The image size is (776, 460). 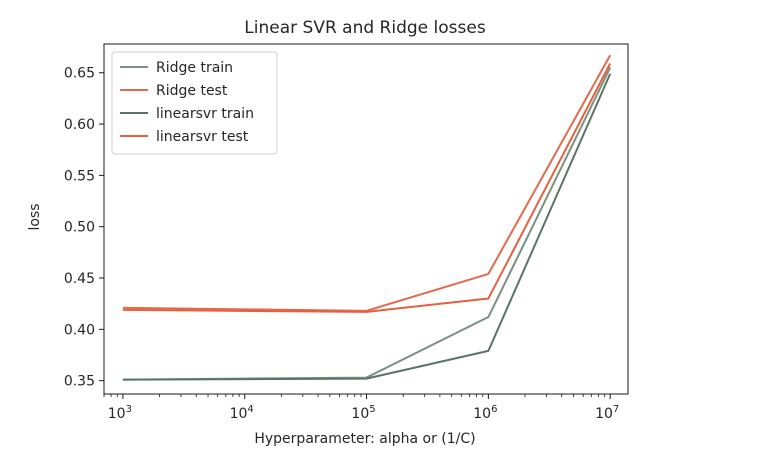 I want to click on x-tick-label: 10⁶, so click(x=485, y=413).